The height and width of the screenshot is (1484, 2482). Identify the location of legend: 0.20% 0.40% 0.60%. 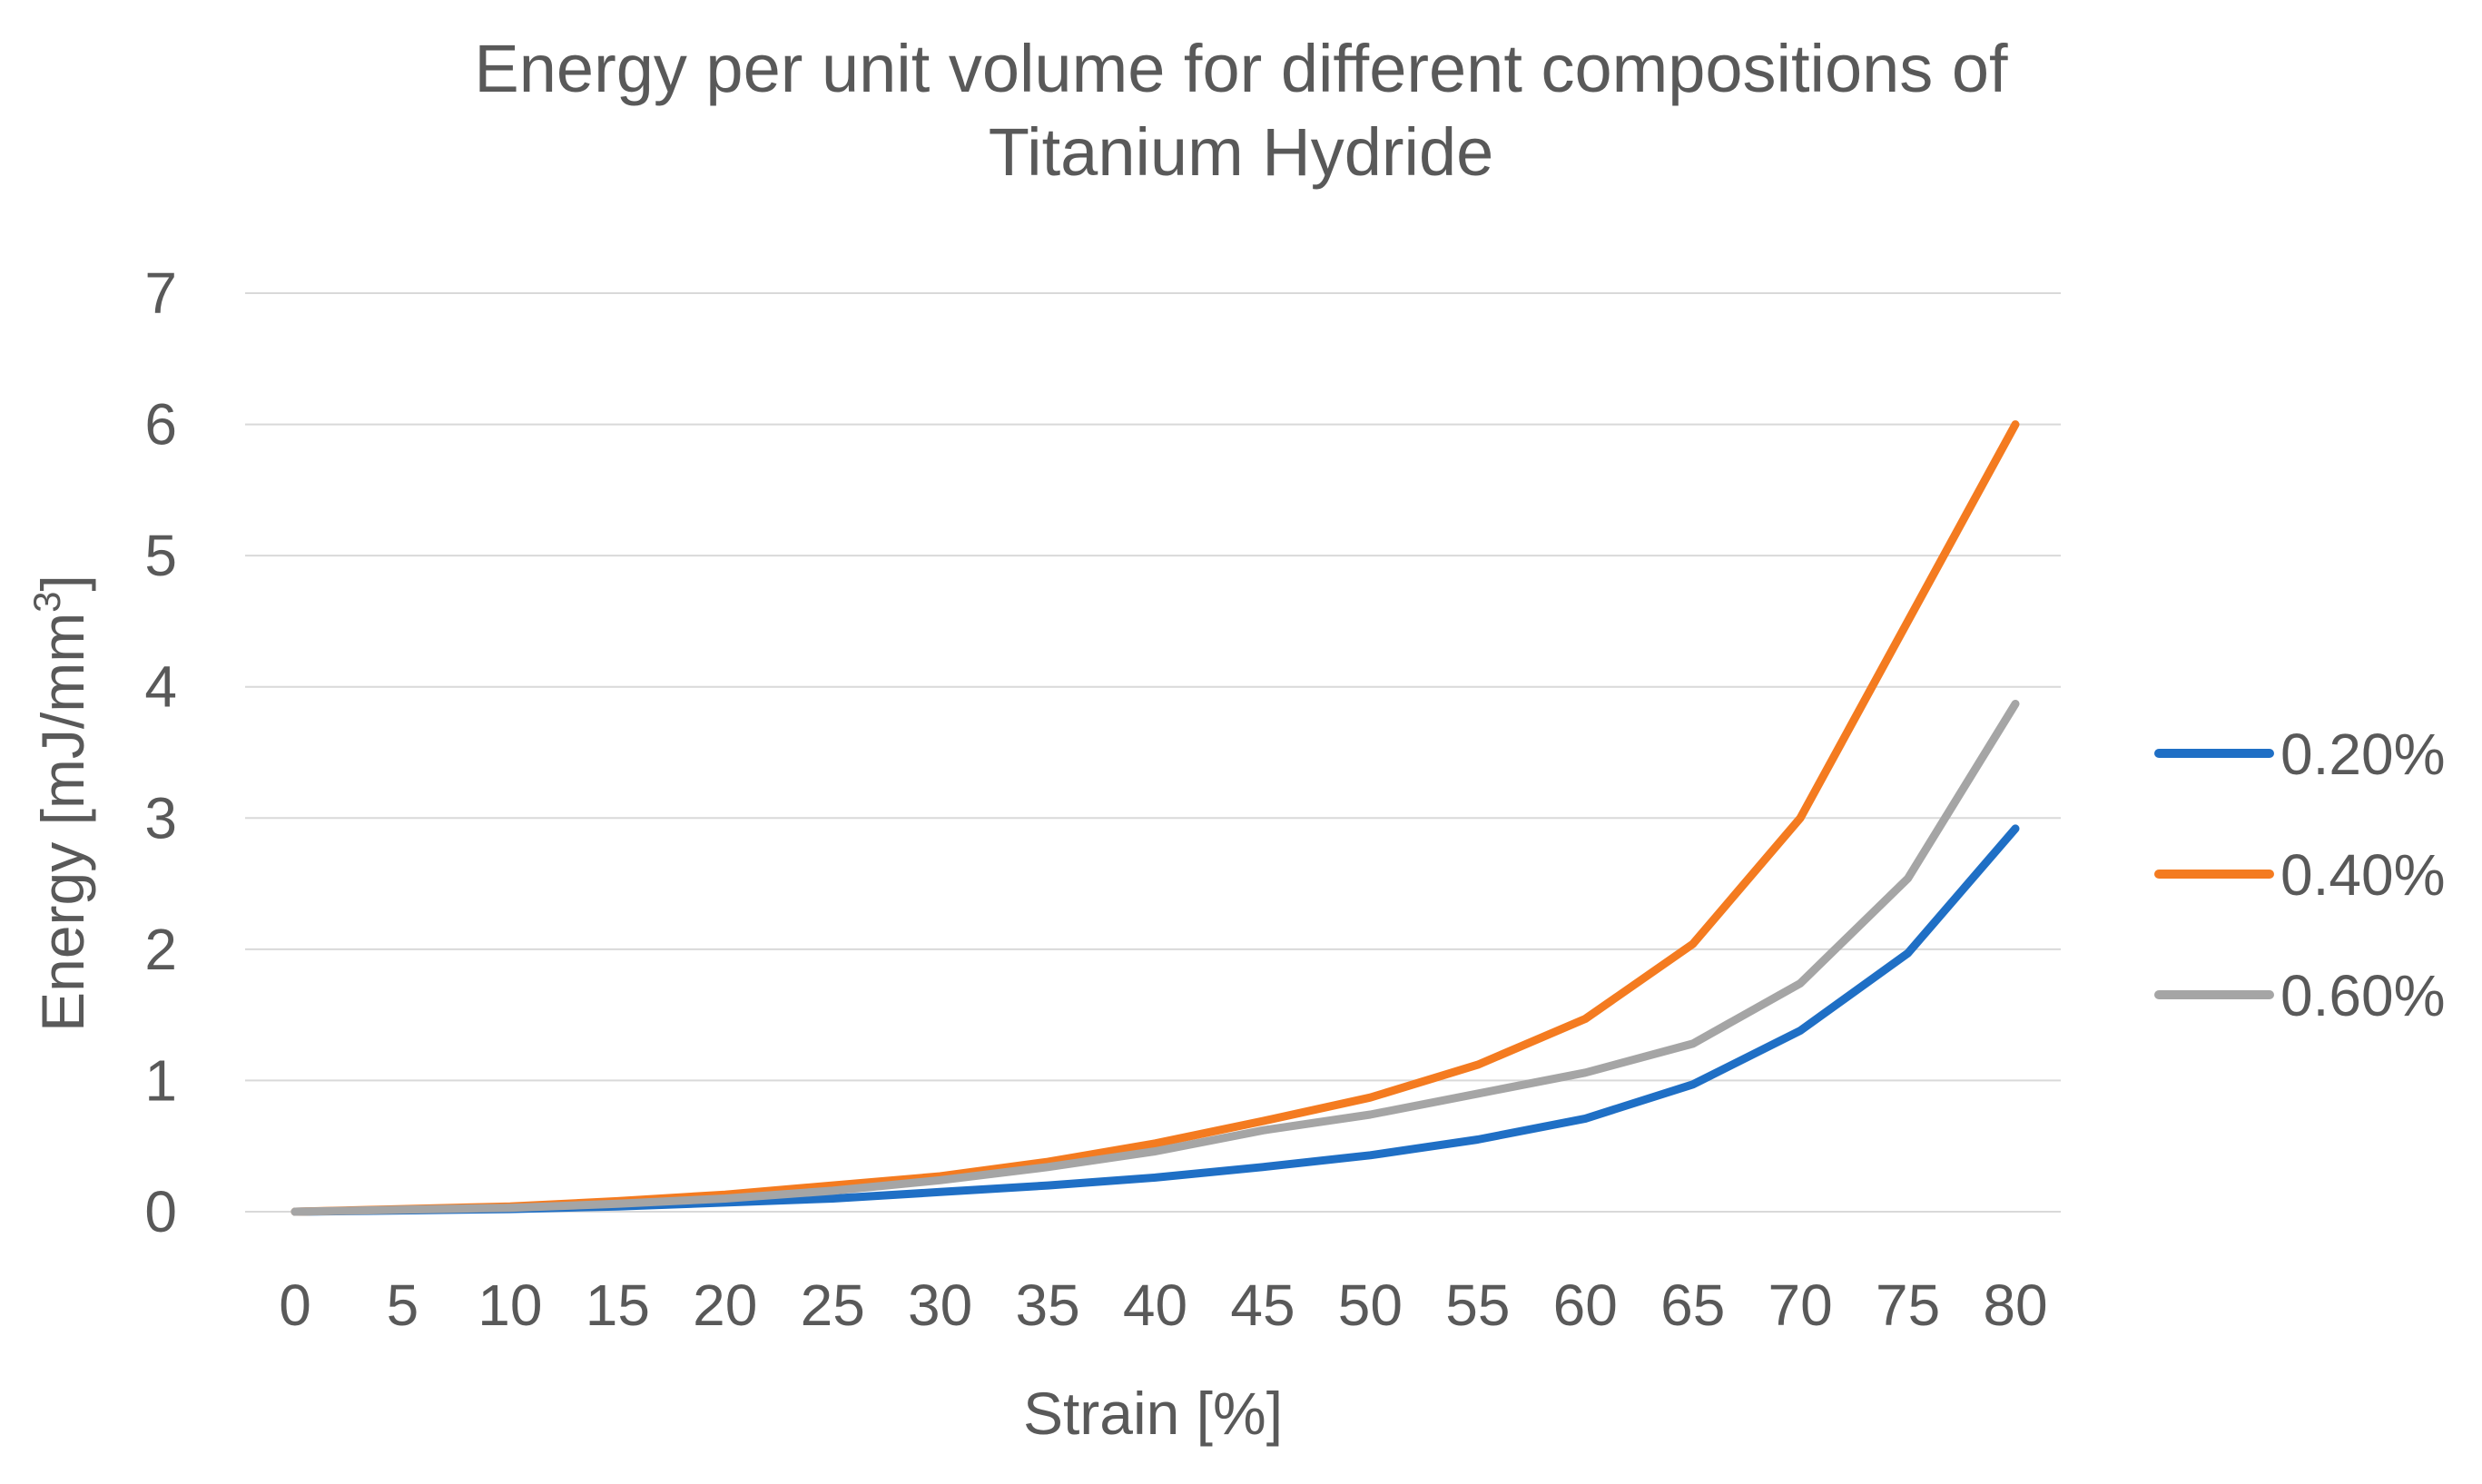
(2299, 875).